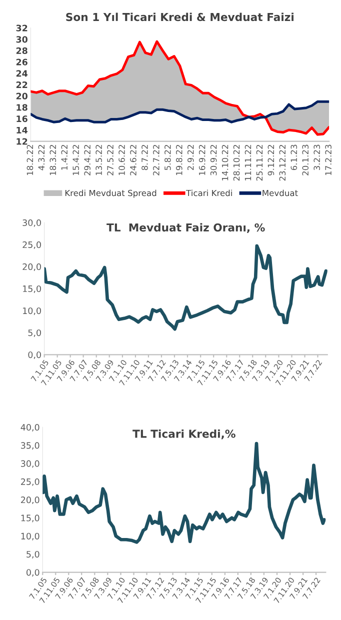  What do you see at coordinates (53, 160) in the screenshot?
I see `x-tick-label: 18.3.22` at bounding box center [53, 160].